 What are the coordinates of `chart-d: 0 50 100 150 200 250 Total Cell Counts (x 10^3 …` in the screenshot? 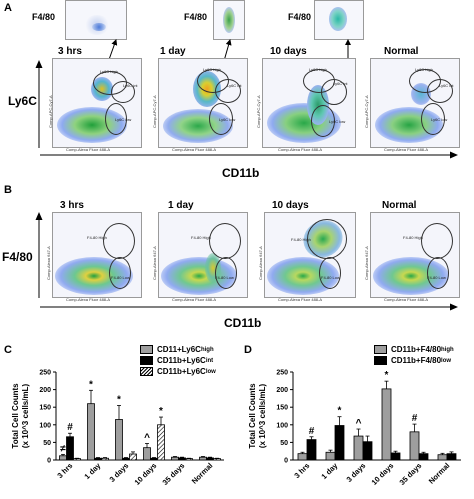 It's located at (354, 428).